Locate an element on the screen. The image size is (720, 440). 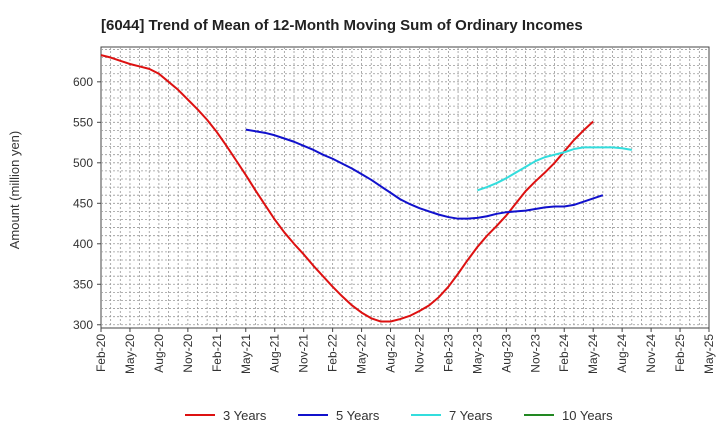
x-tick-label: Aug-22 is located at coordinates (391, 353).